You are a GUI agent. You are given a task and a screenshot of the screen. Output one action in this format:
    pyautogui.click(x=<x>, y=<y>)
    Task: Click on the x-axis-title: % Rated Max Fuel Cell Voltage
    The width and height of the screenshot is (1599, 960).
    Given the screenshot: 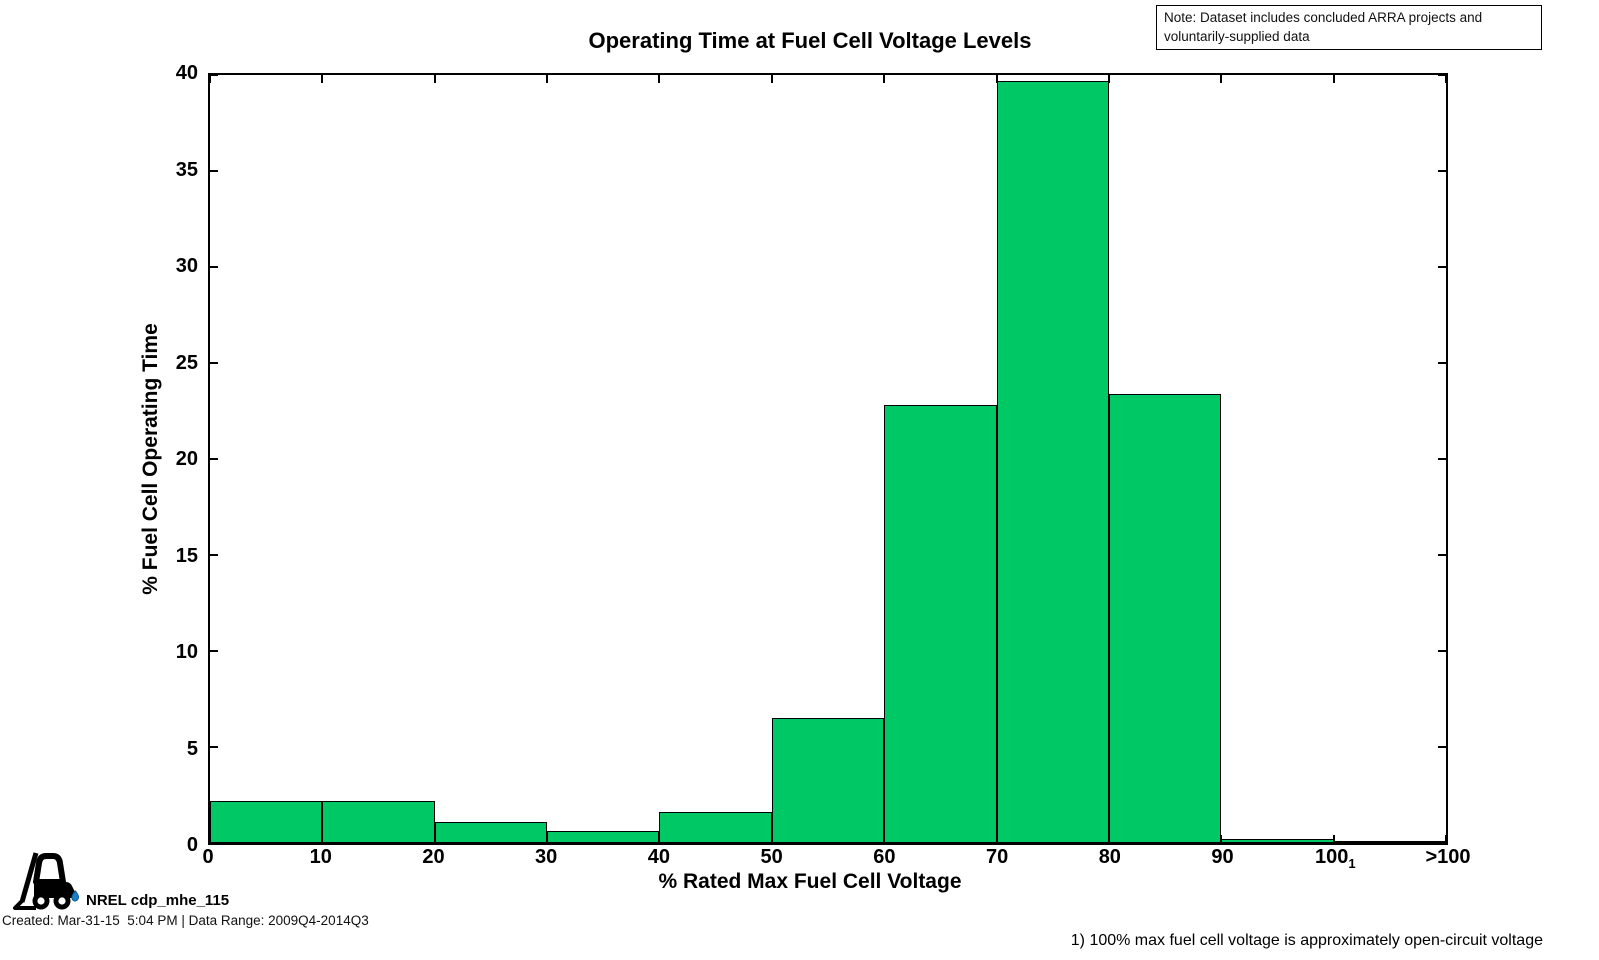 What is the action you would take?
    pyautogui.click(x=810, y=881)
    